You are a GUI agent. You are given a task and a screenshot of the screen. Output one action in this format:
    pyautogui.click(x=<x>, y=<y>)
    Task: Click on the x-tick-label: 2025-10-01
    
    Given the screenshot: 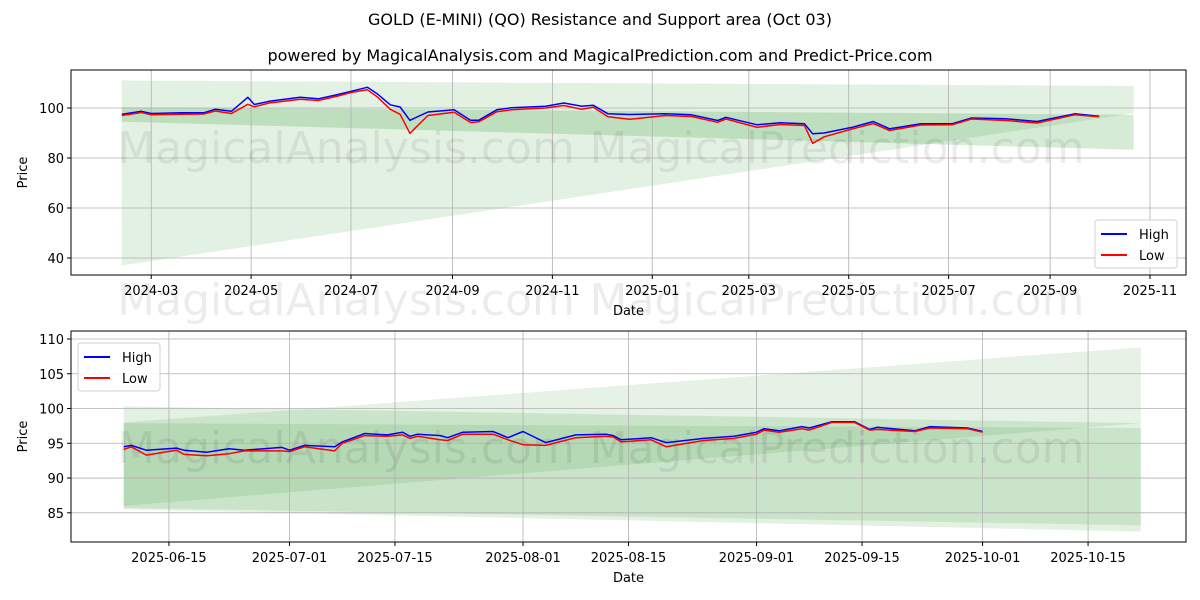 What is the action you would take?
    pyautogui.click(x=983, y=558)
    